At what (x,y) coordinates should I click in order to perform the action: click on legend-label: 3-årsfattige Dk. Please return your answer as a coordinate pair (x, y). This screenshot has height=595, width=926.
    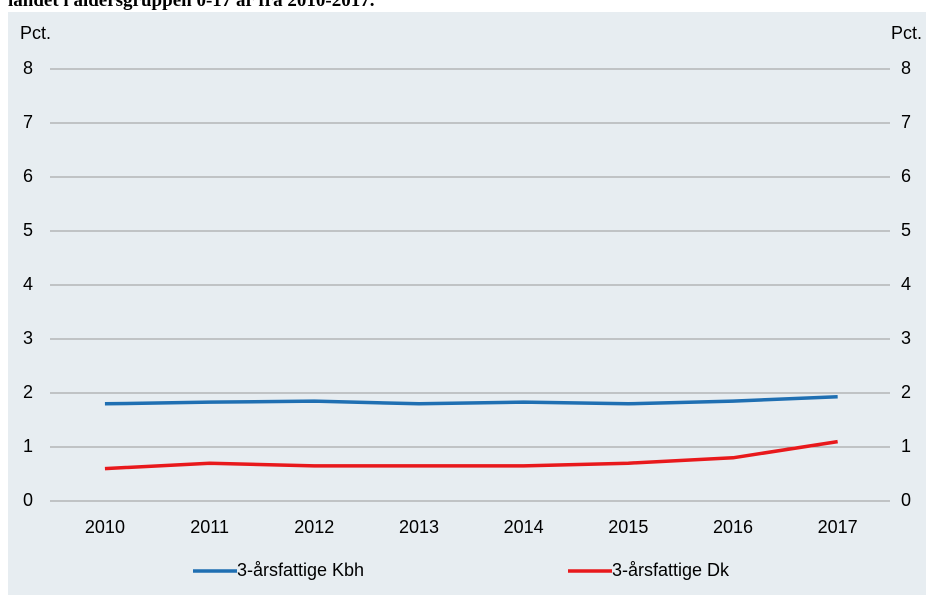
    Looking at the image, I should click on (671, 570).